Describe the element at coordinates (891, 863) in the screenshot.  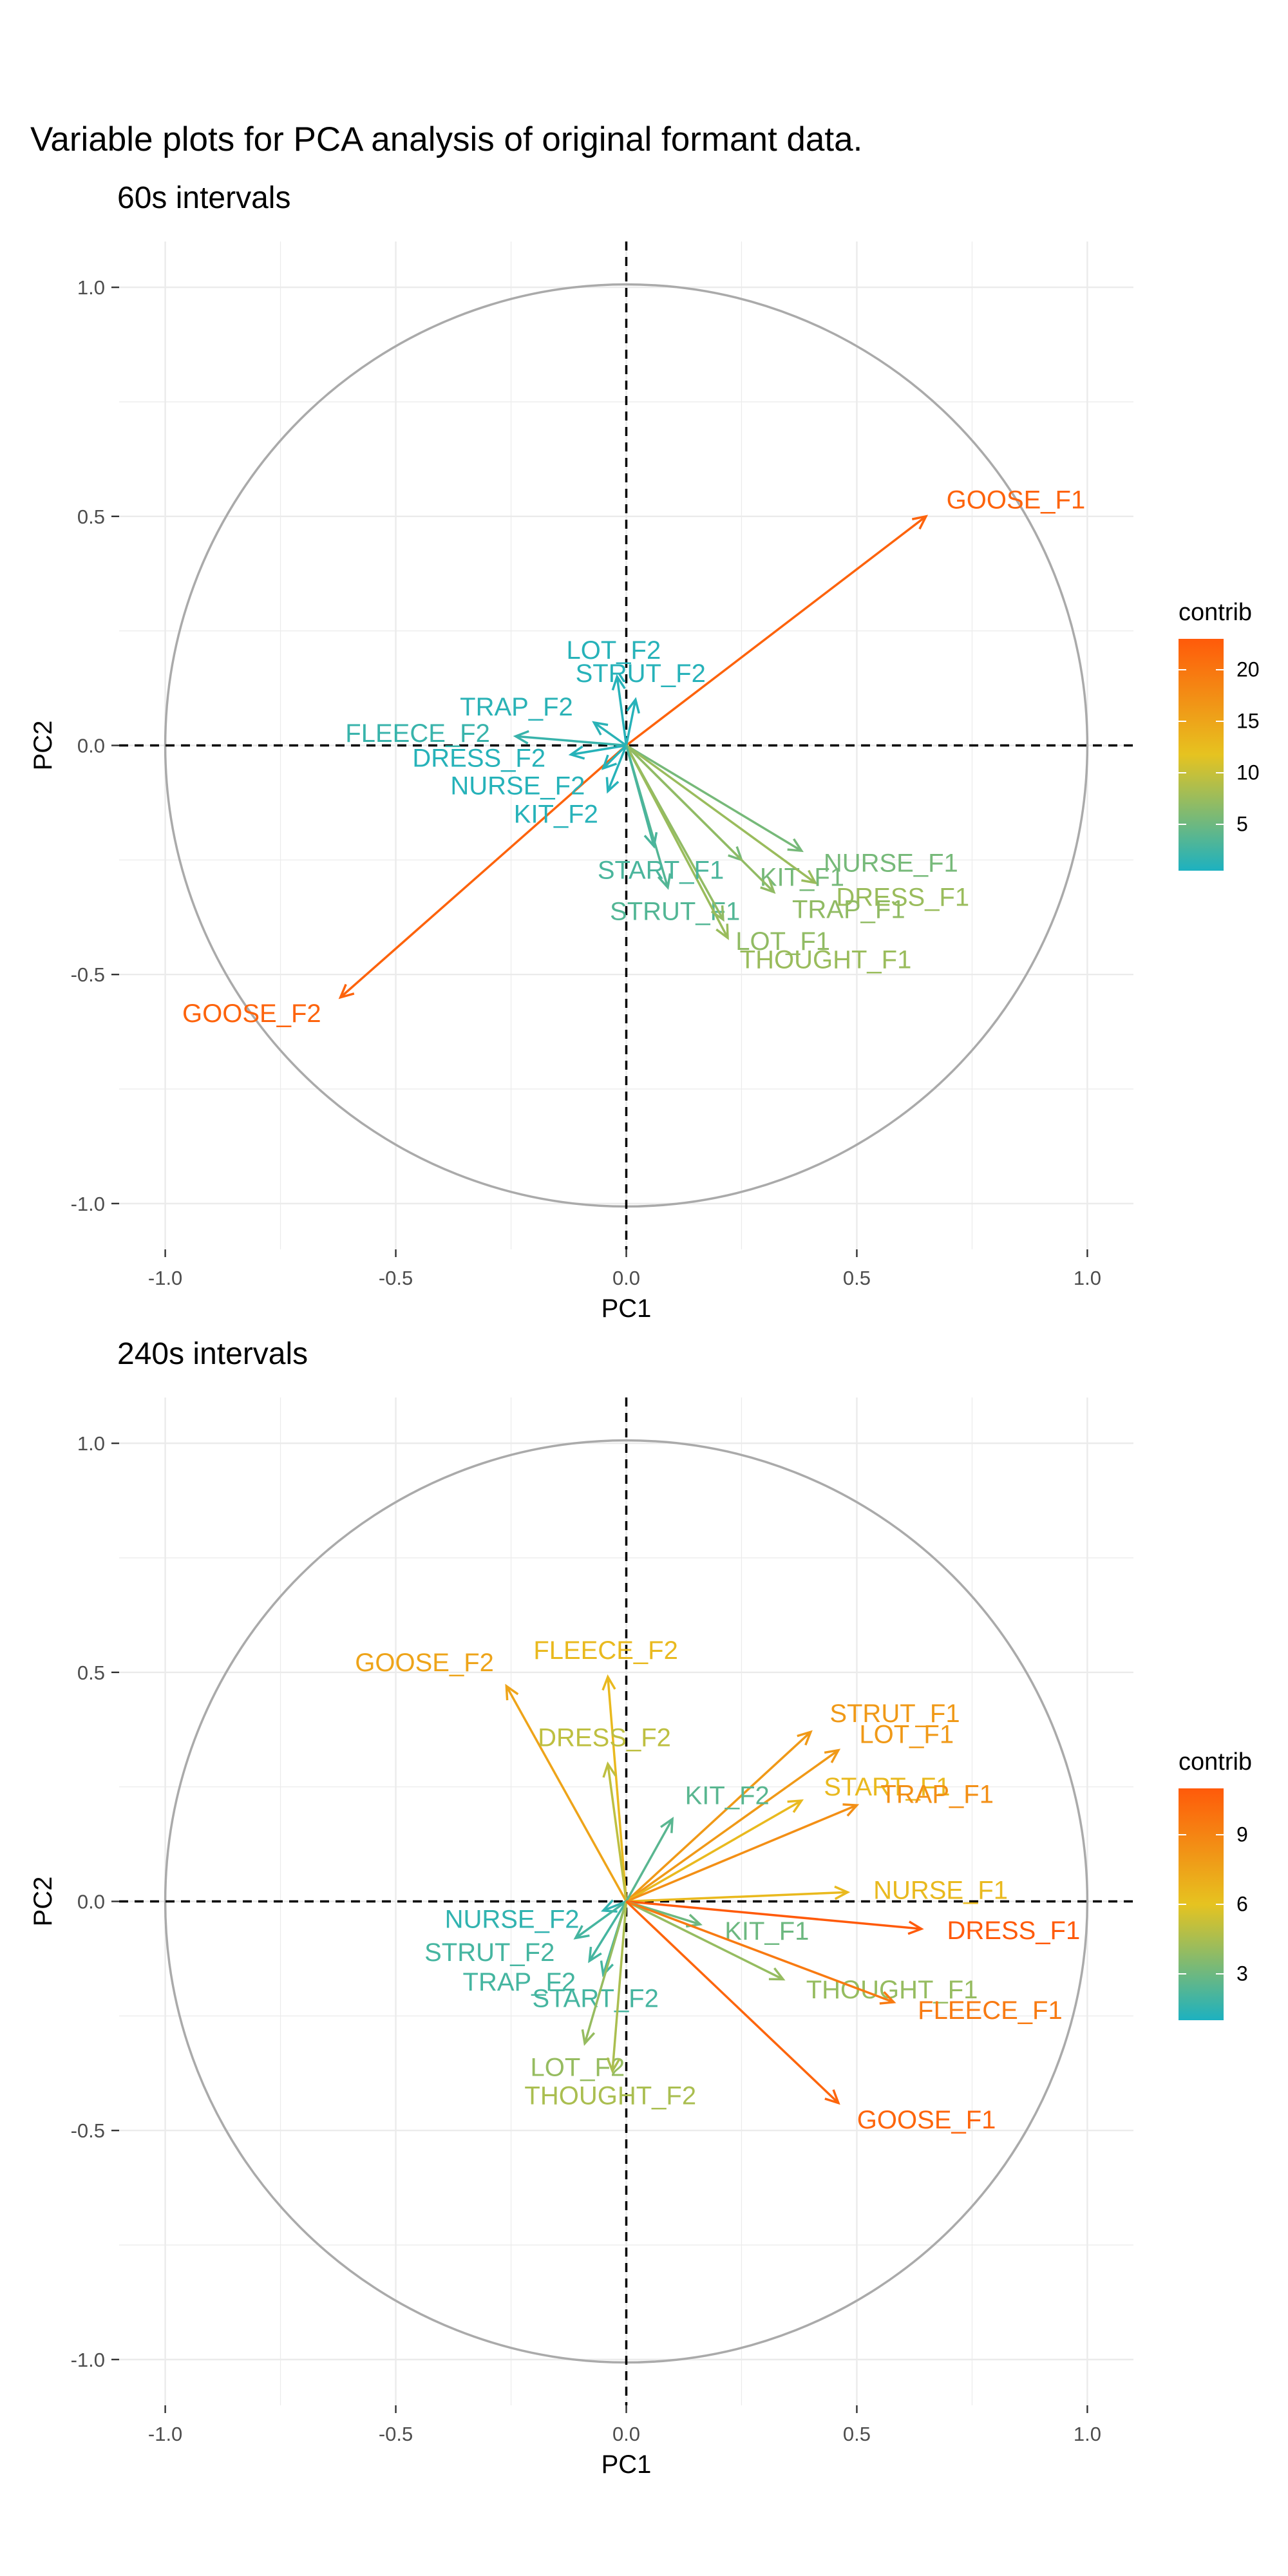
I see `vector-label: NURSE_F1` at that location.